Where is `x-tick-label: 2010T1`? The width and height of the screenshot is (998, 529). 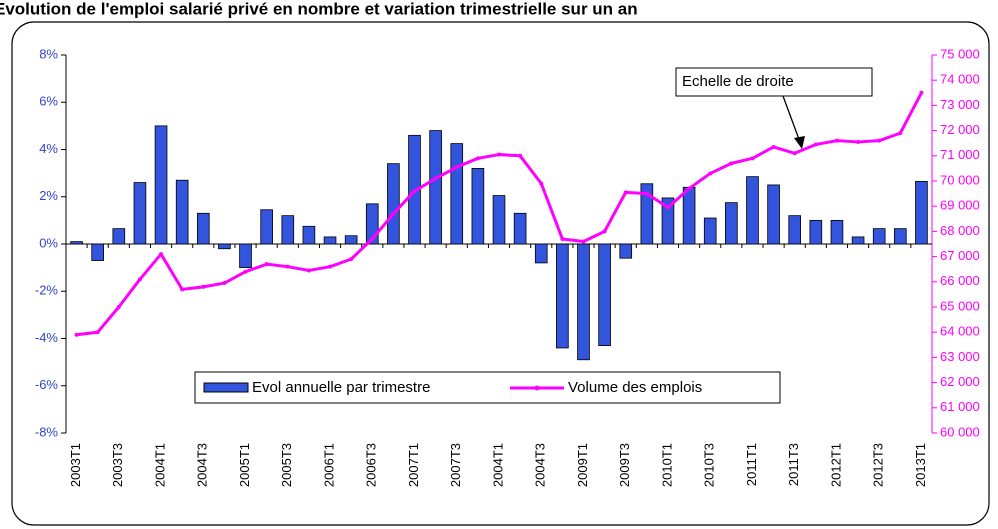
x-tick-label: 2010T1 is located at coordinates (666, 465).